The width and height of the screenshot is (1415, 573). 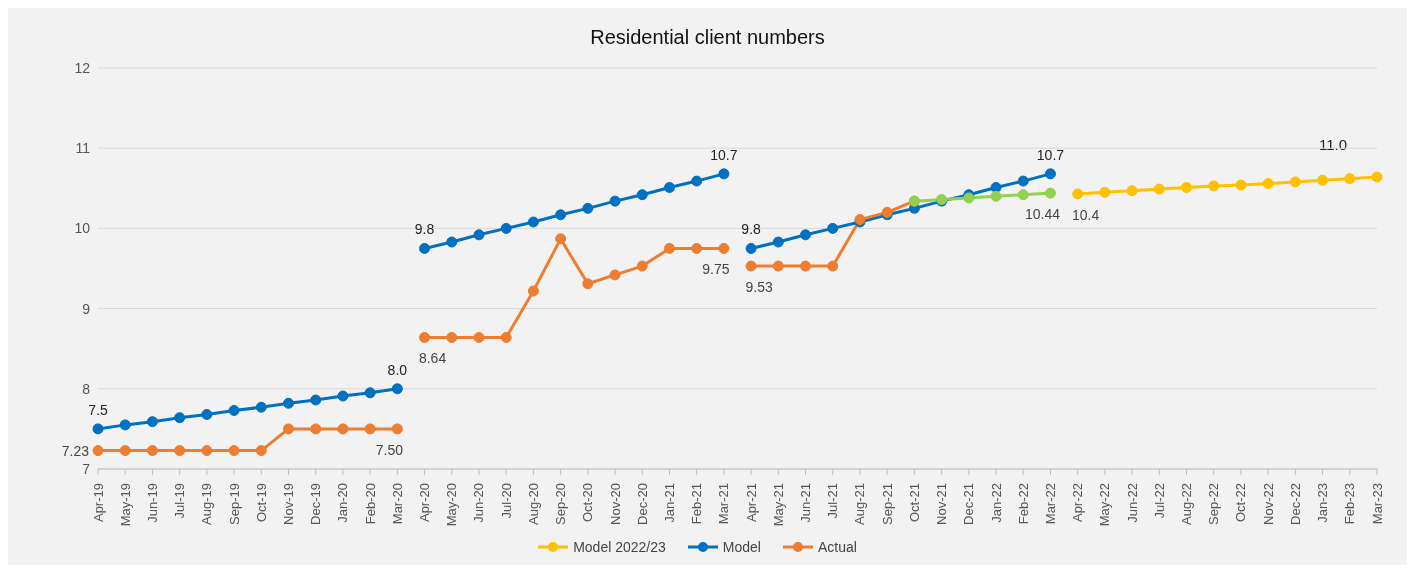 I want to click on data-label: 9.75, so click(x=716, y=269).